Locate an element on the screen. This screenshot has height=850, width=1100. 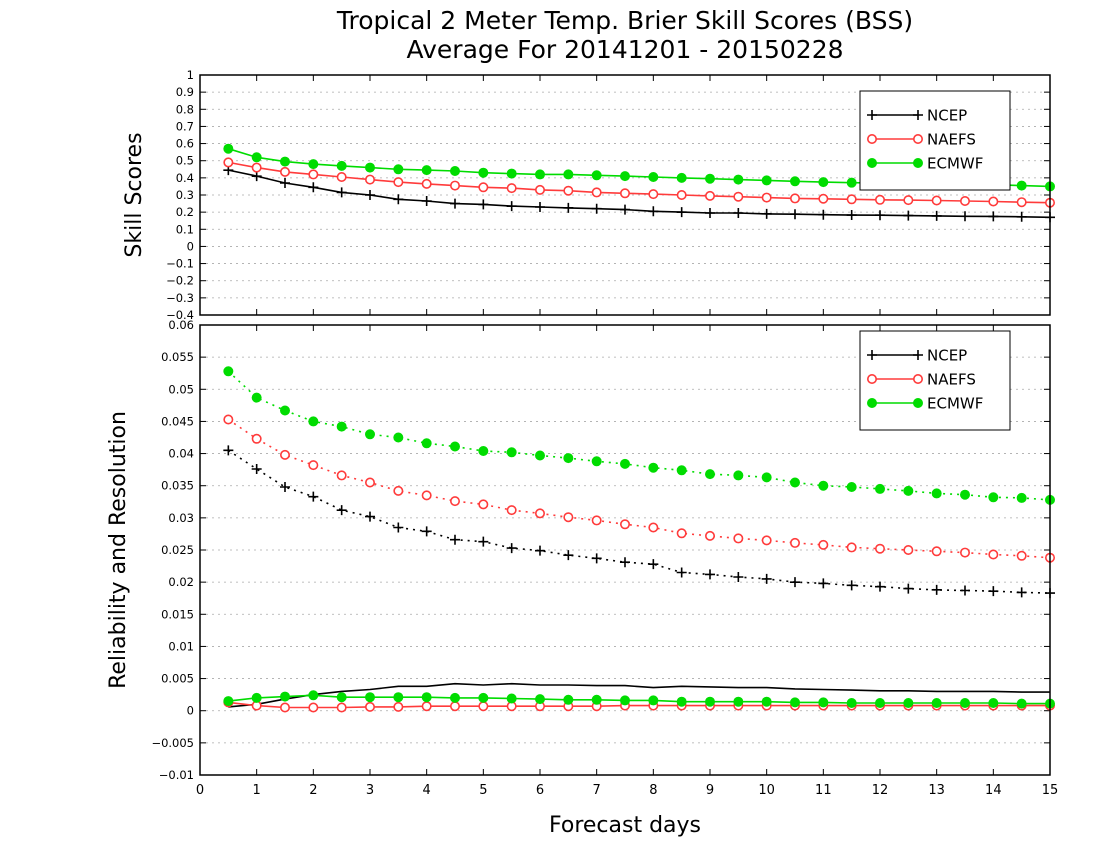
bottom-y-tick-label: 0.015 is located at coordinates (177, 614).